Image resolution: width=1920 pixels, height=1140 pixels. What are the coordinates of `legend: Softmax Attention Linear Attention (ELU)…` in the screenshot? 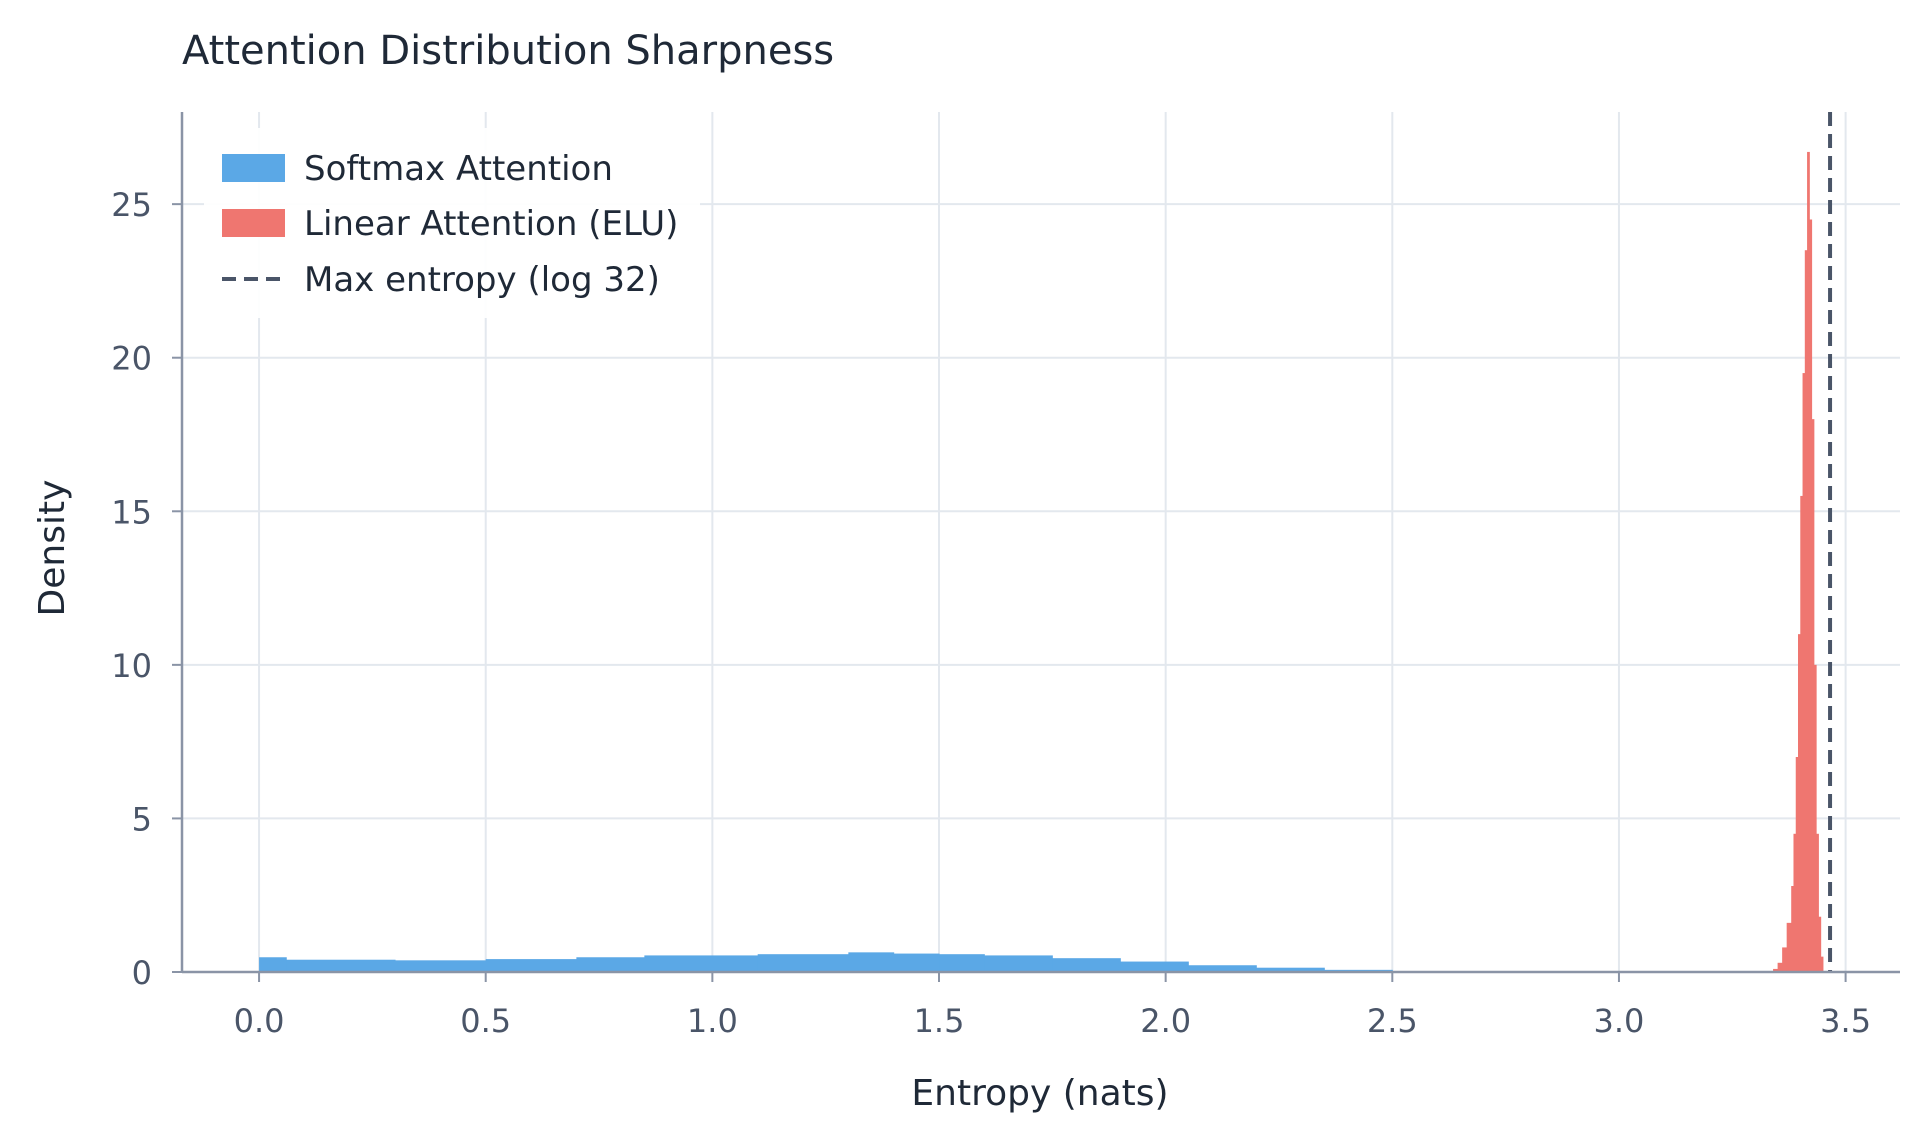 It's located at (452, 223).